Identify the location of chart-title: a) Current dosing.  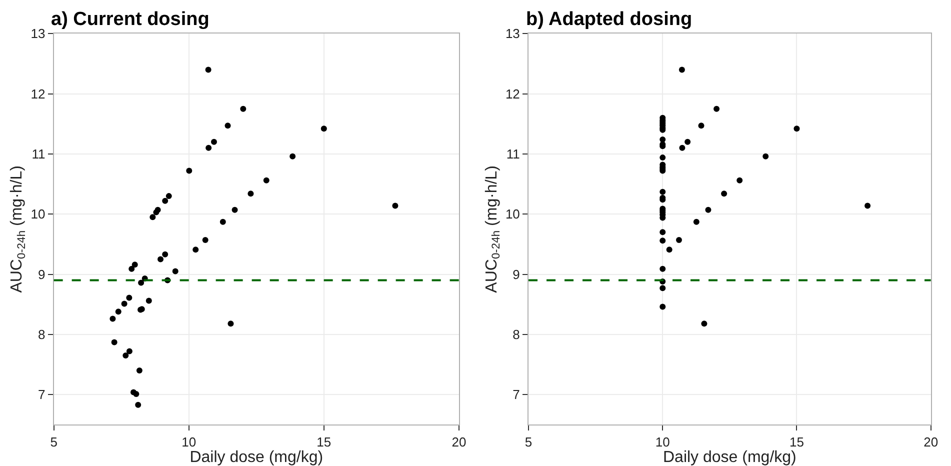
(130, 19).